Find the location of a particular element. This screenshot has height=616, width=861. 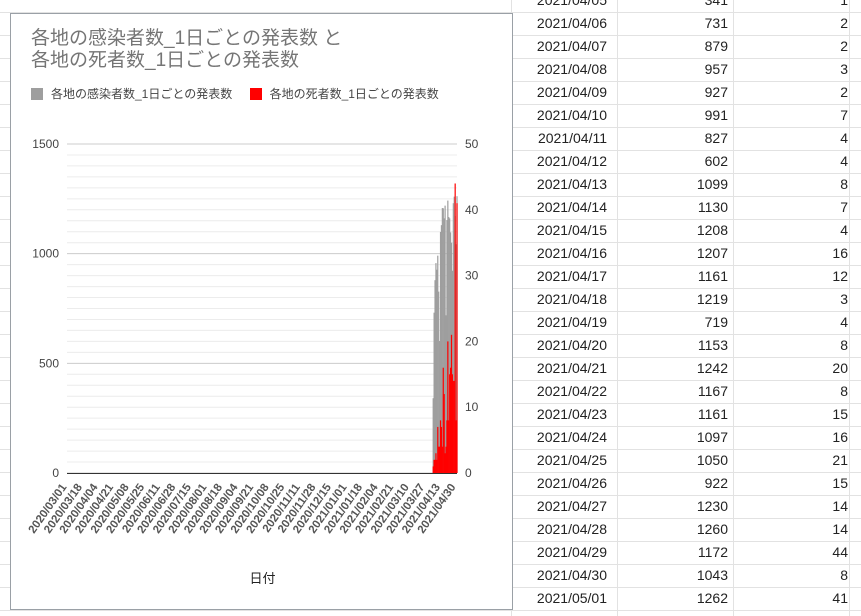

date-cell: 2021/04/07 is located at coordinates (571, 46).